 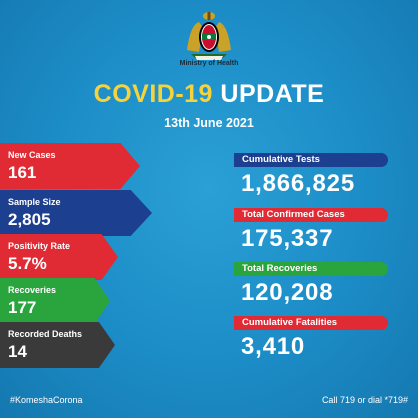 I want to click on headline-update: UPDATE, so click(x=272, y=94).